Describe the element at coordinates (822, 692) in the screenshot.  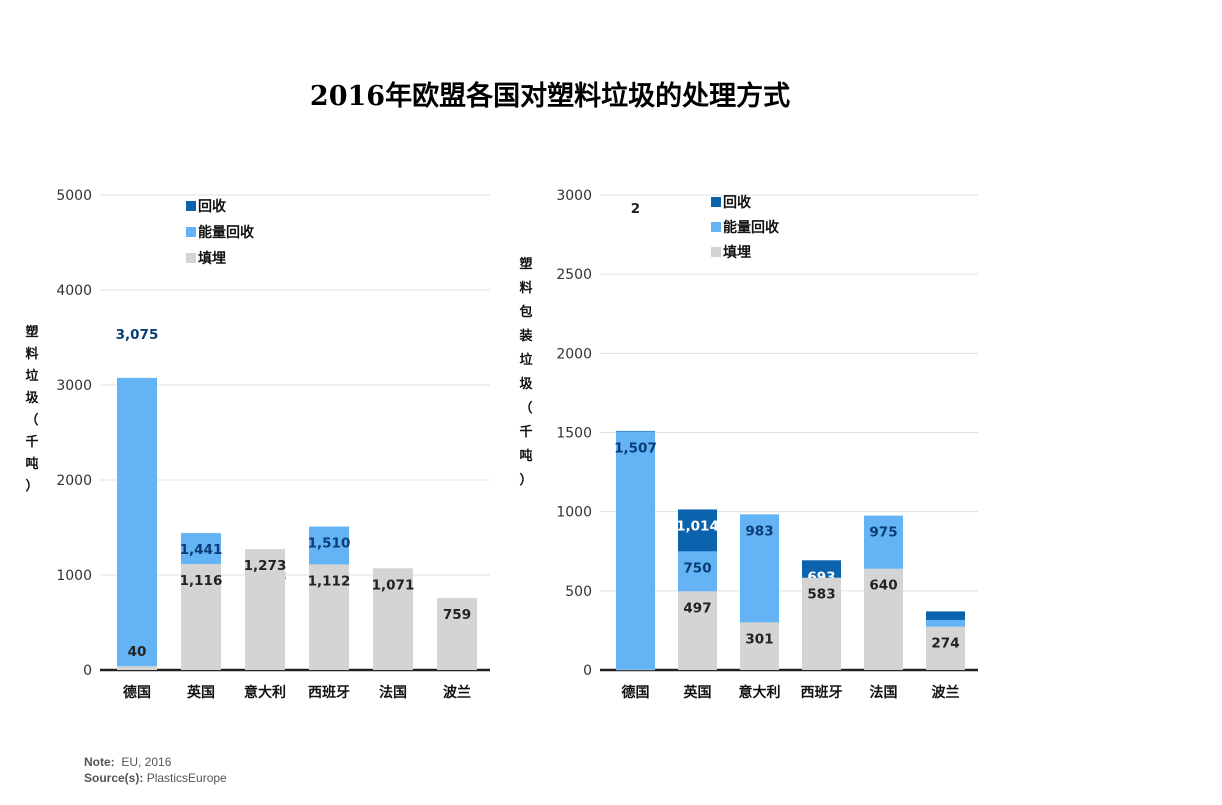
I see `right-category-label: 西班牙` at that location.